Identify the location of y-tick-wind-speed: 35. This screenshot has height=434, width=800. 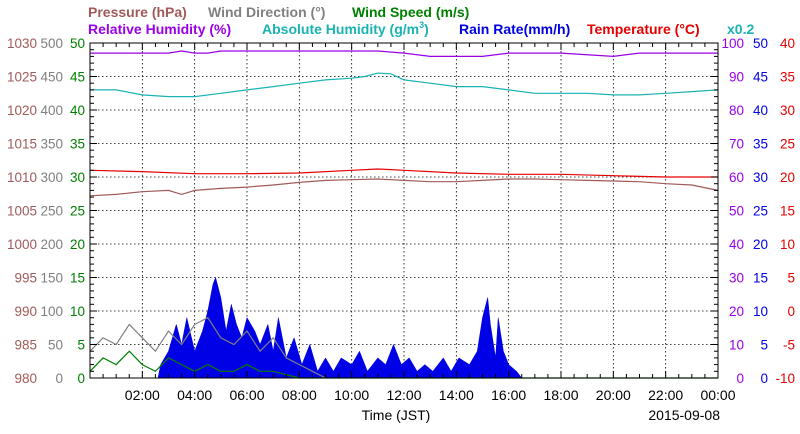
(77, 144).